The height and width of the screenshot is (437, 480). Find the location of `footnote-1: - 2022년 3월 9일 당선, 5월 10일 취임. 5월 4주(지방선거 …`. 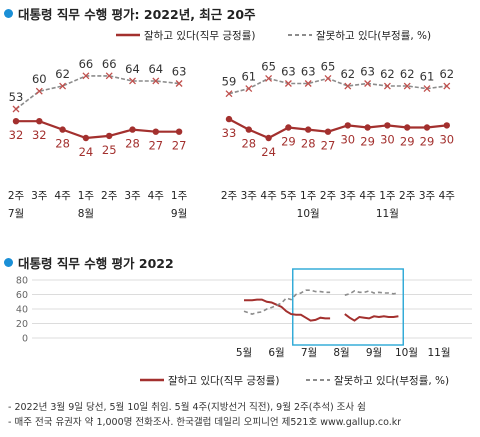

footnote-1: - 2022년 3월 9일 당선, 5월 10일 취임. 5월 4주(지방선거 … is located at coordinates (187, 407).